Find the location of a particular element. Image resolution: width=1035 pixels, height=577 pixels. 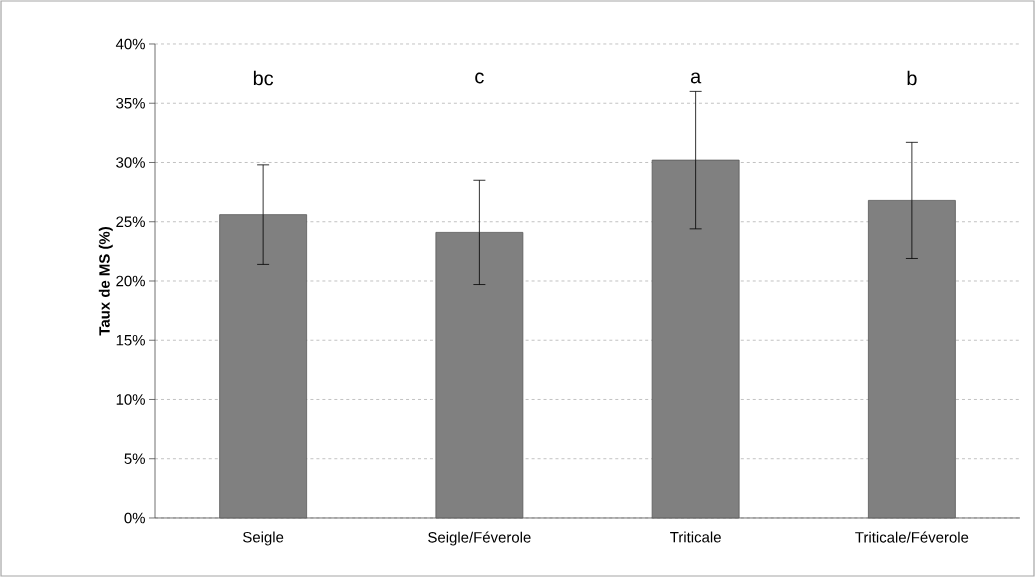

x-tick-label: Seigle is located at coordinates (263, 538).